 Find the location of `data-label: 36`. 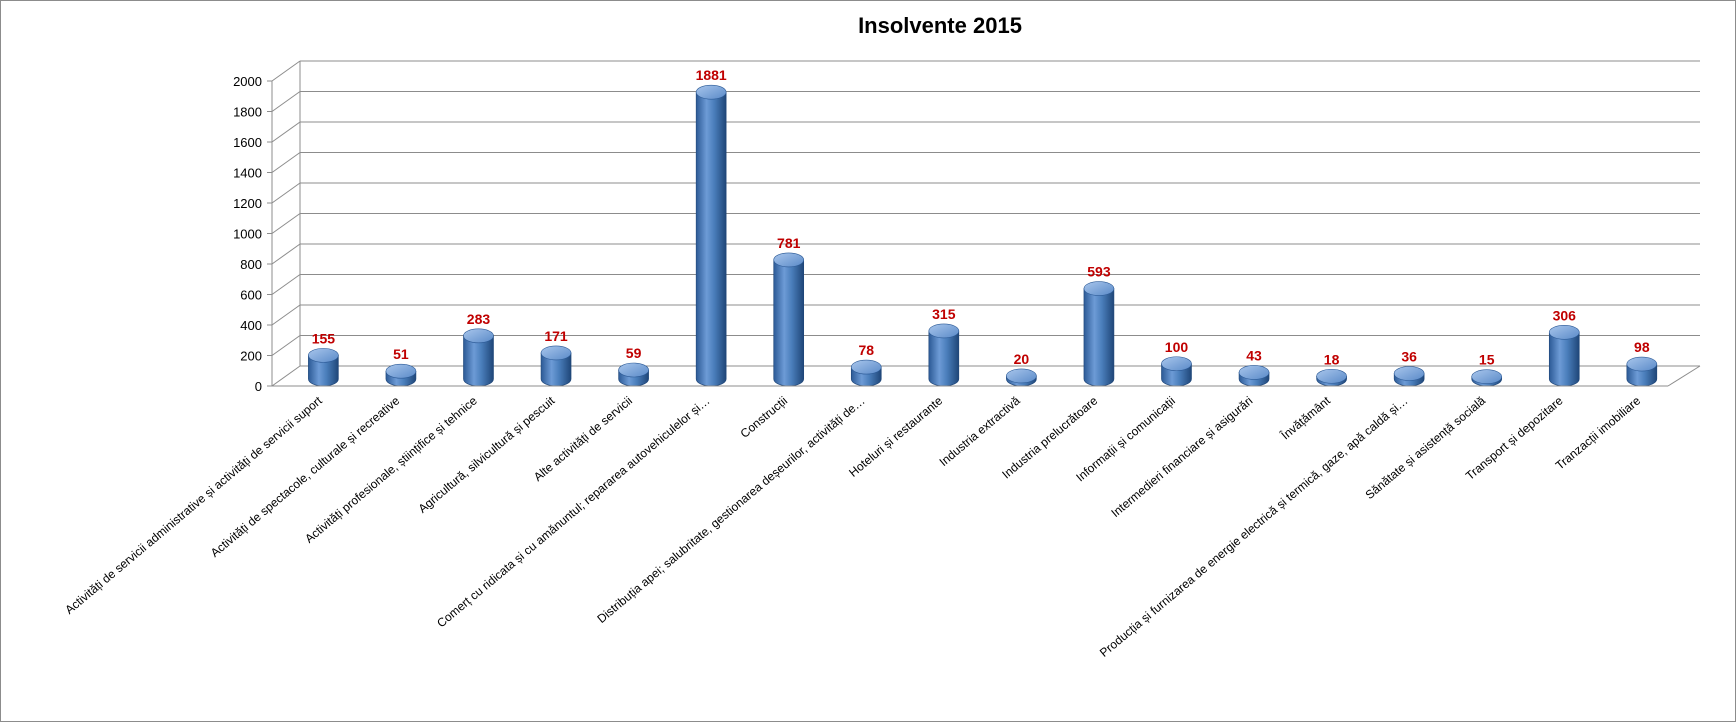

data-label: 36 is located at coordinates (1409, 357).